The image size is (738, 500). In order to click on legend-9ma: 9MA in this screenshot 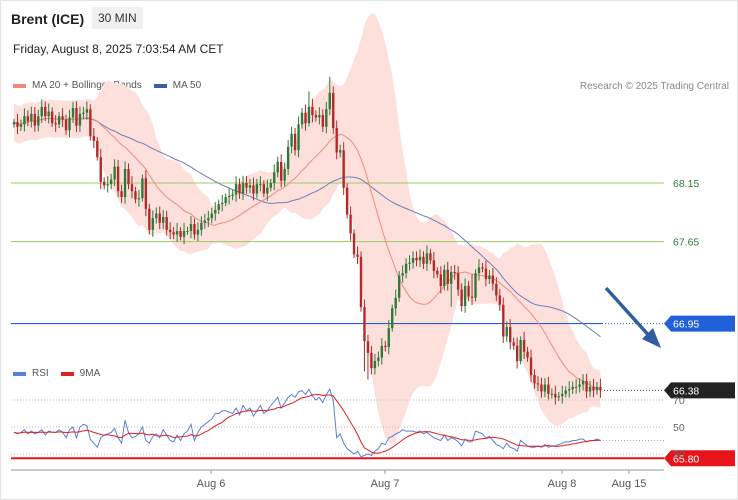, I will do `click(80, 373)`.